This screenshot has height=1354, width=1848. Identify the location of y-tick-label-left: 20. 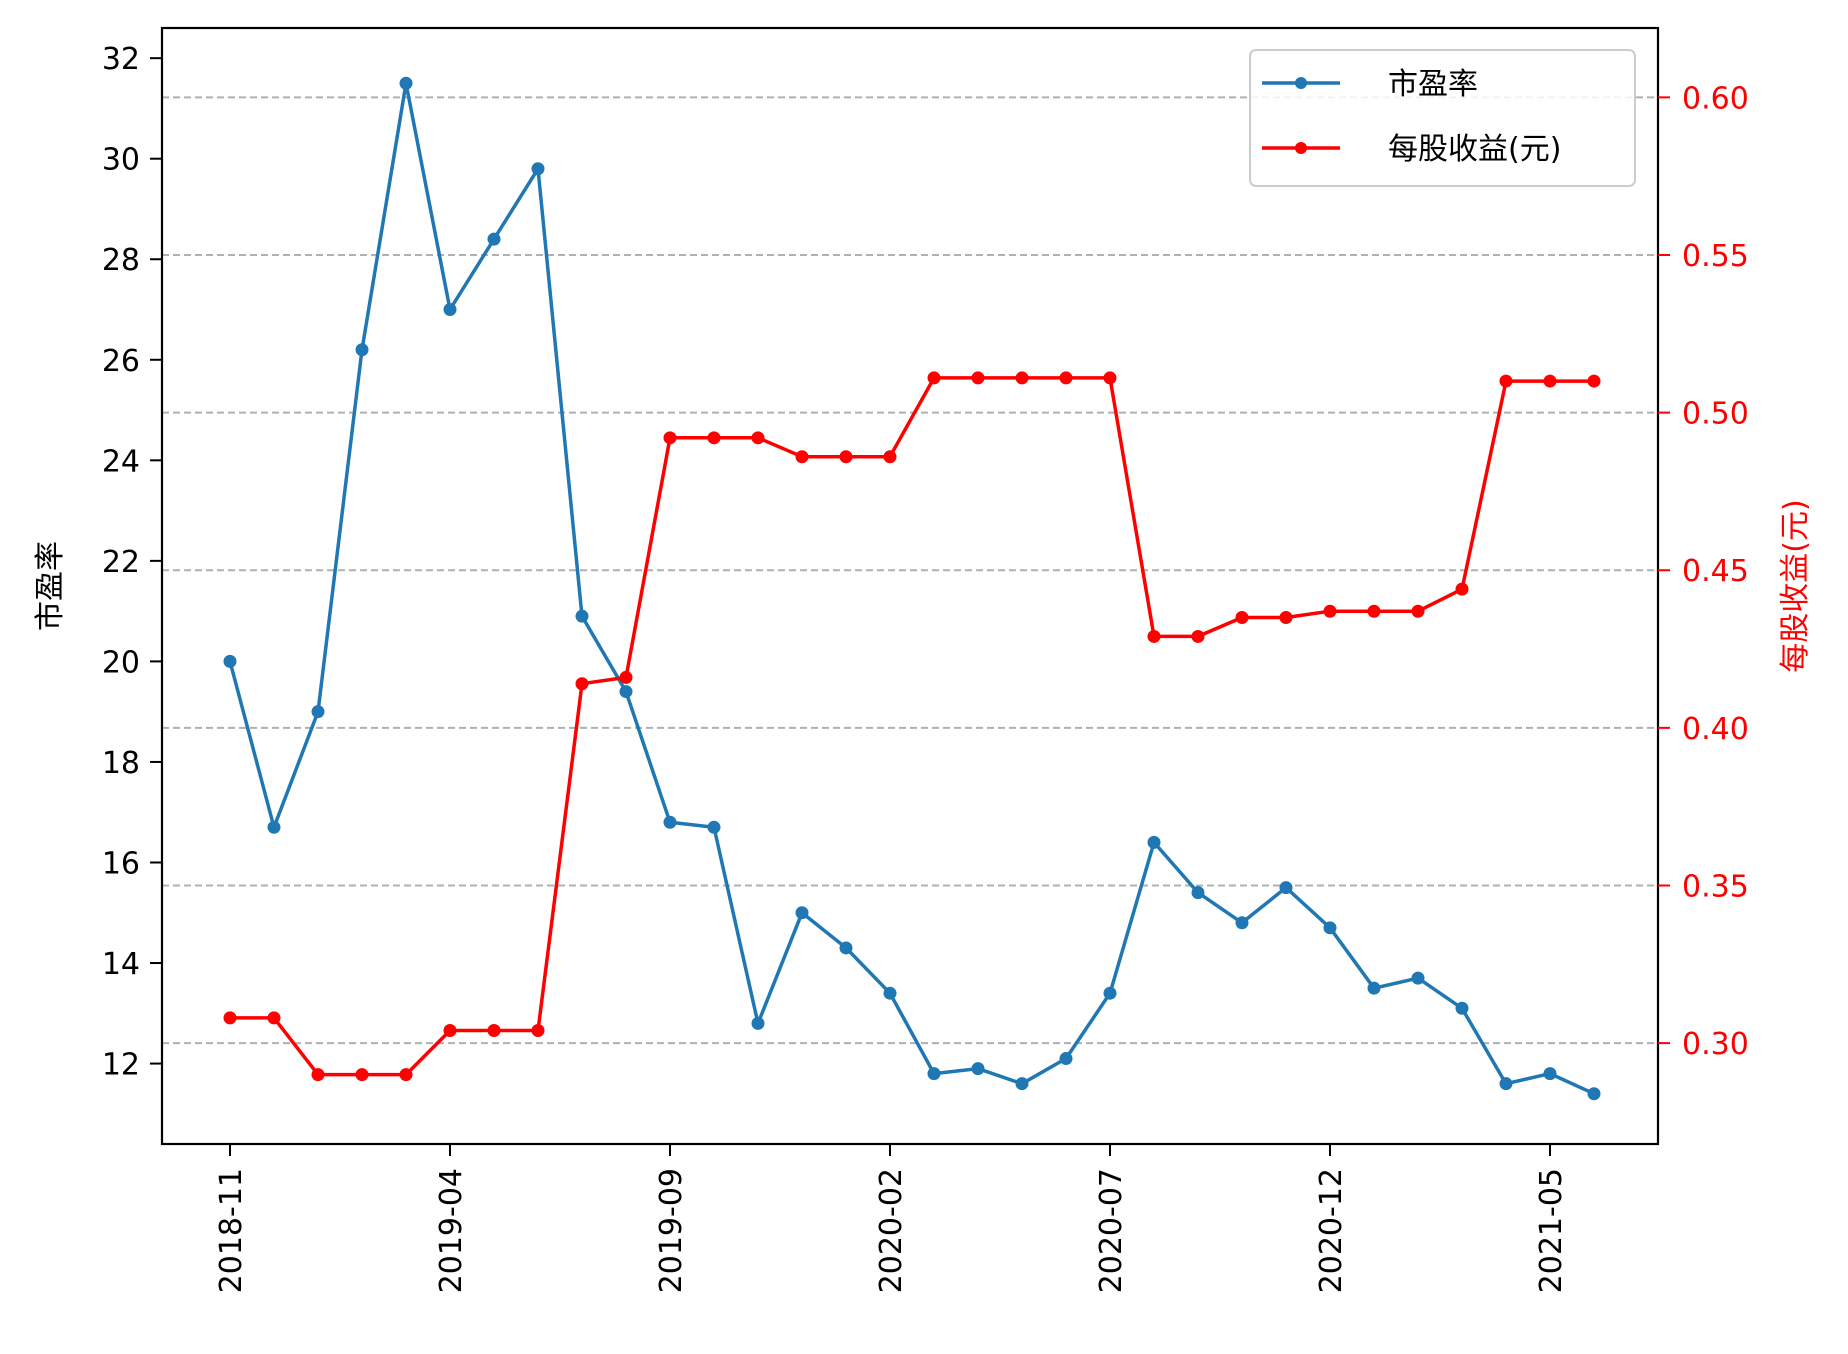
(121, 662).